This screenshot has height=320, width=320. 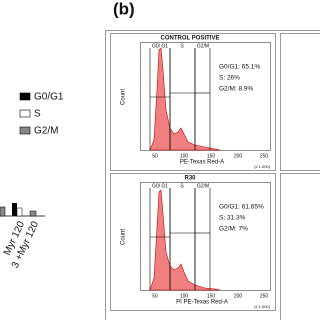 I want to click on x-label: PI PE-Texas Red-A, so click(x=202, y=303).